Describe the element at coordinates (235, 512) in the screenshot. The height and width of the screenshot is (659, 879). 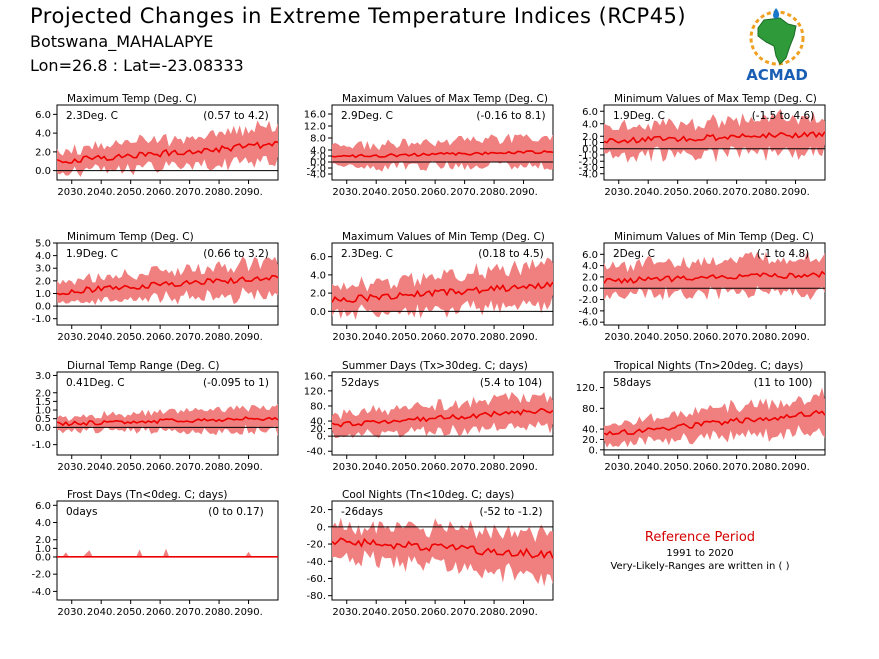
I see `likely-range-label: (0 to 0.17)` at that location.